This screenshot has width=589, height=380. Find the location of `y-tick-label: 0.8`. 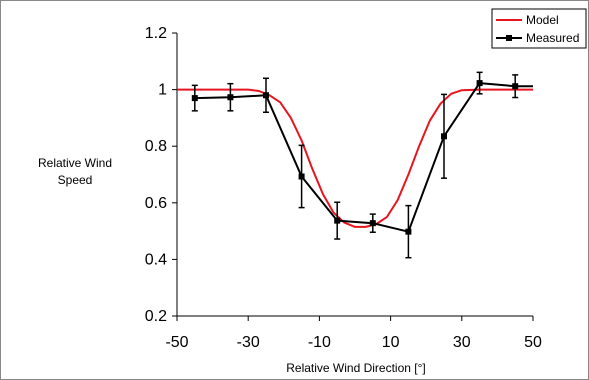

y-tick-label: 0.8 is located at coordinates (156, 146).